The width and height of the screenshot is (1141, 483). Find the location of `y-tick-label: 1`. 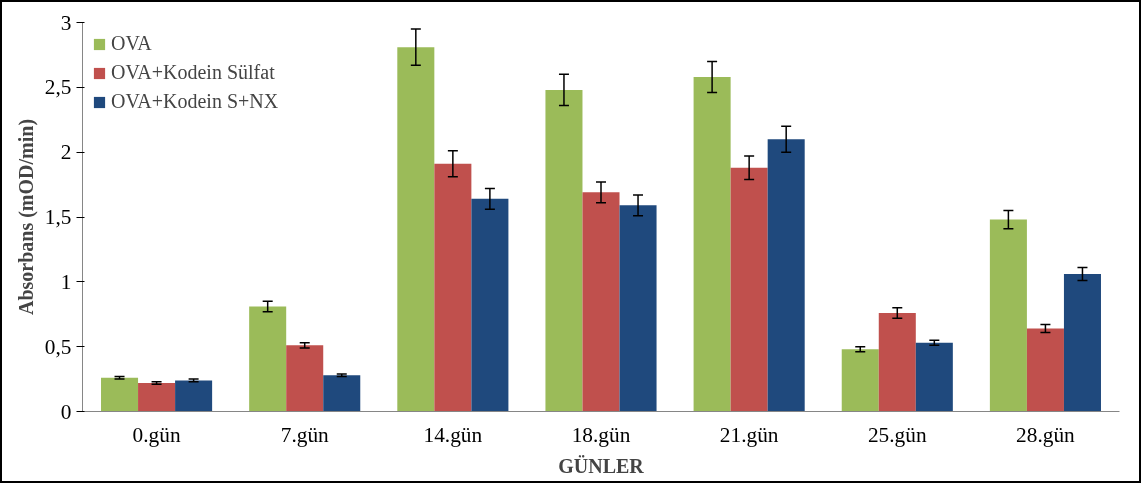

y-tick-label: 1 is located at coordinates (66, 281).